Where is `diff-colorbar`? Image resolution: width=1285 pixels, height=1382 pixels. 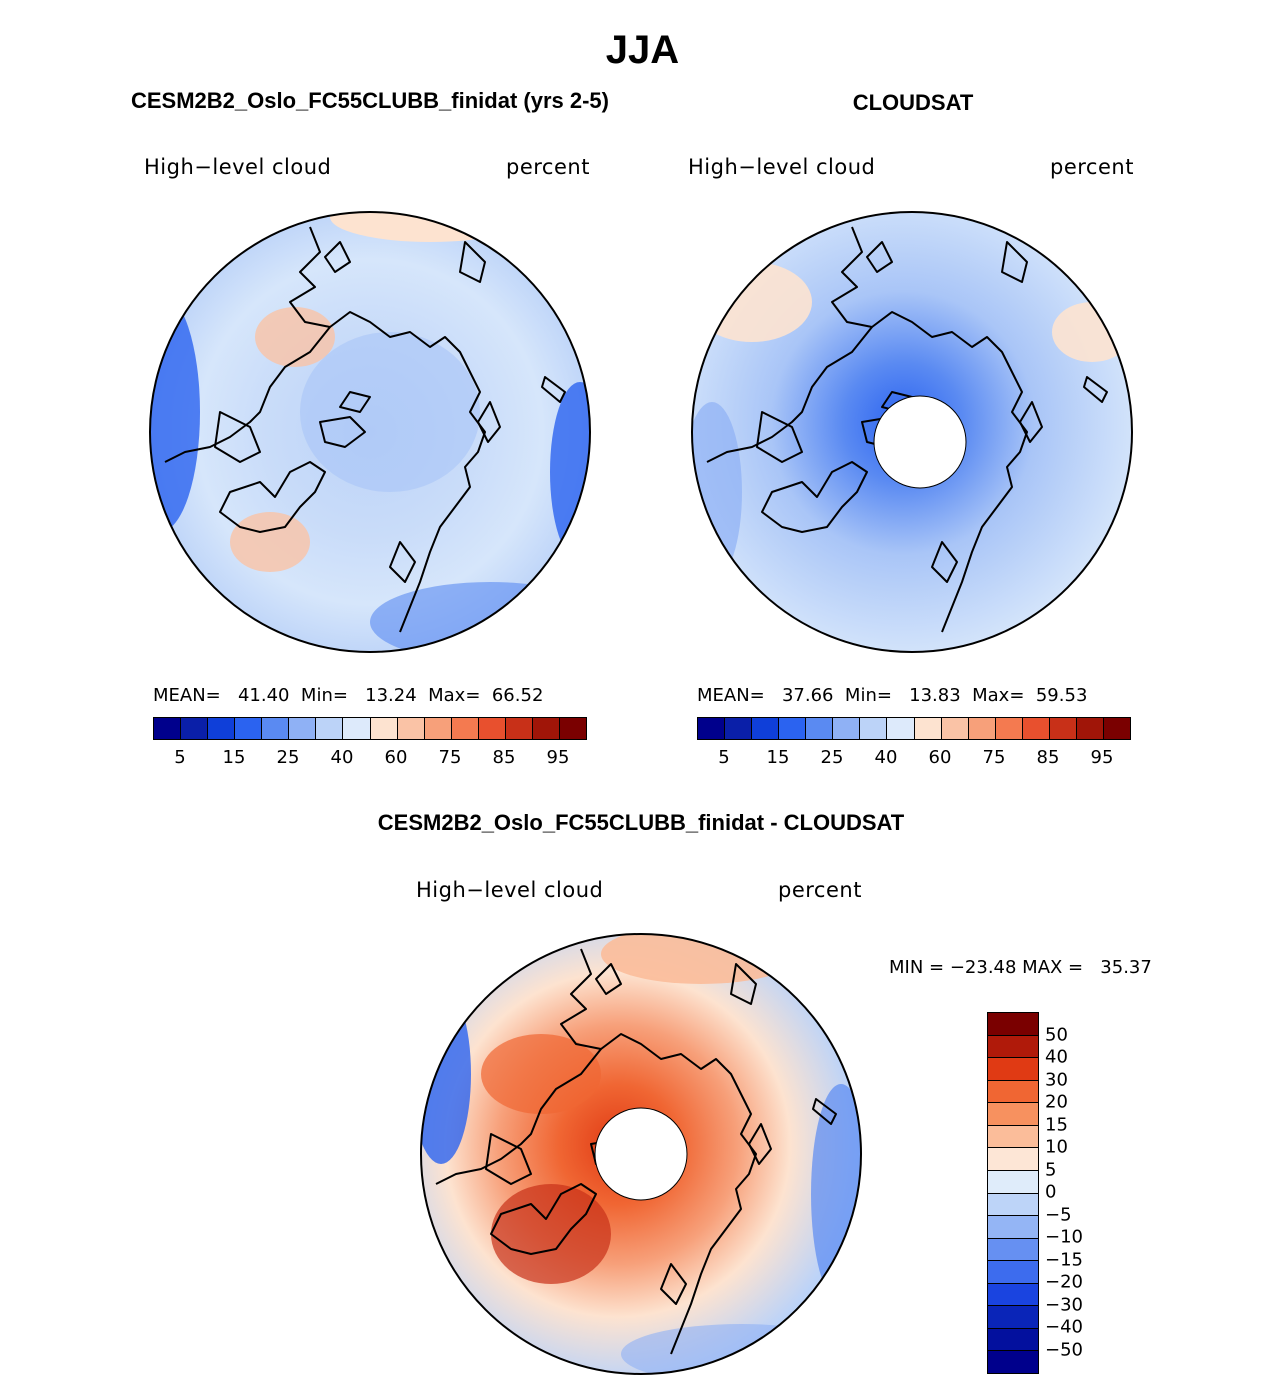
diff-colorbar is located at coordinates (1013, 1193).